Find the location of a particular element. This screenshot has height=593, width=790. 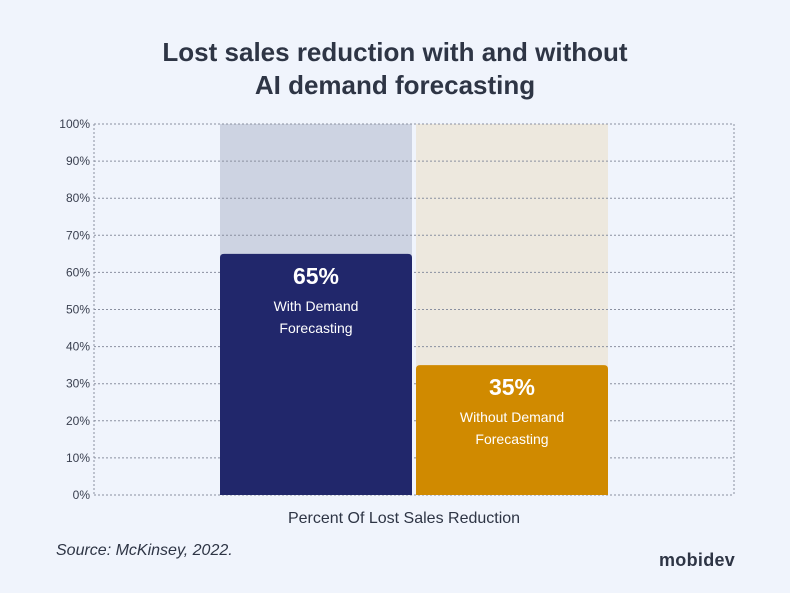

y-tick-label: 0% is located at coordinates (82, 495).